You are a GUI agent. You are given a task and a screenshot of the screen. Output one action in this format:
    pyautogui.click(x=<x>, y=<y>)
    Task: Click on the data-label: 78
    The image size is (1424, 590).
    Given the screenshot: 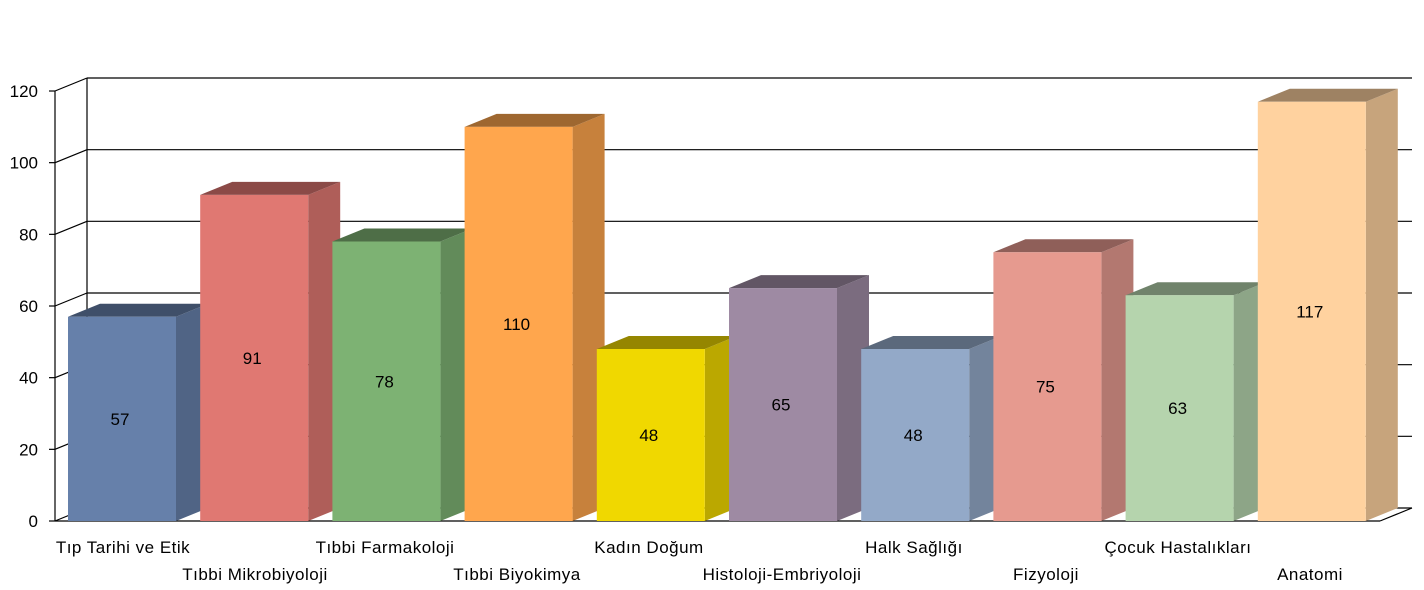 What is the action you would take?
    pyautogui.click(x=384, y=381)
    